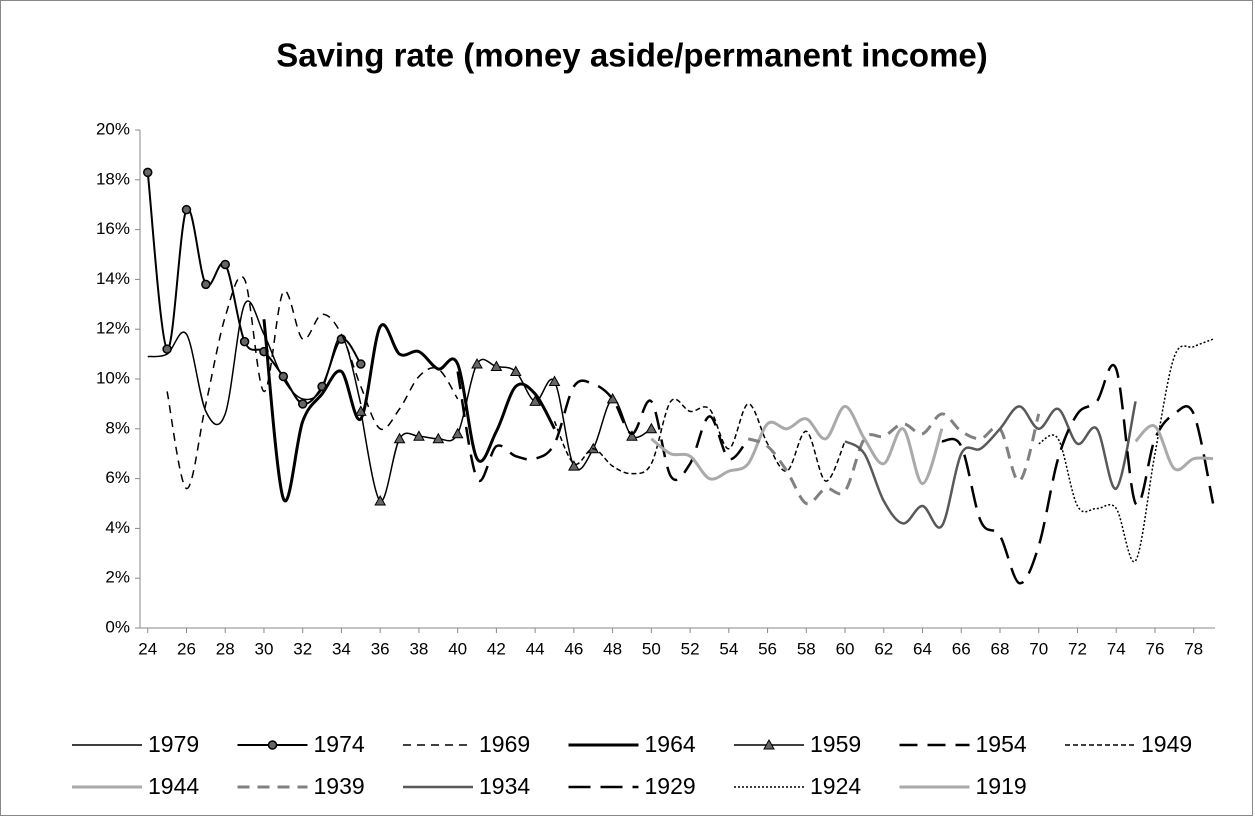 This screenshot has height=817, width=1255. Describe the element at coordinates (225, 648) in the screenshot. I see `x-tick-label: 28` at that location.